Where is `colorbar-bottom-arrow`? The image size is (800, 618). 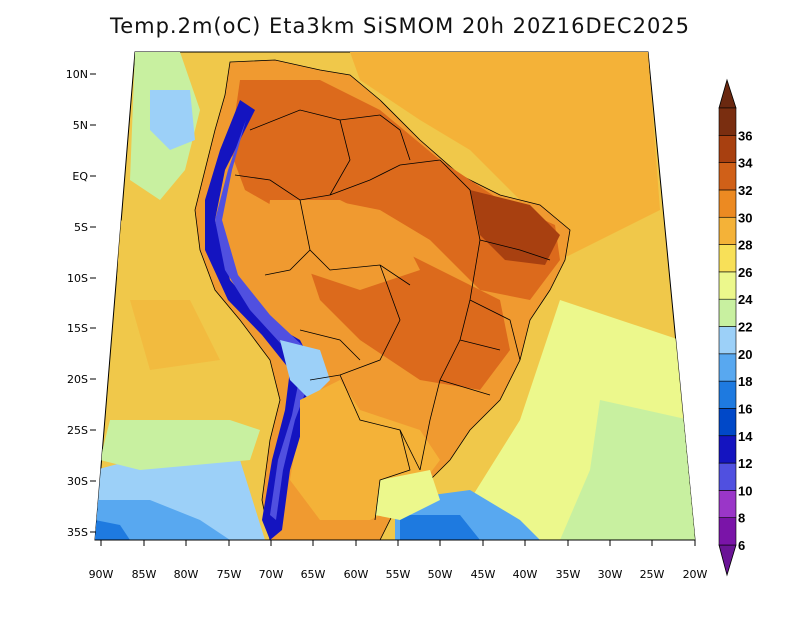 colorbar-bottom-arrow is located at coordinates (727, 560).